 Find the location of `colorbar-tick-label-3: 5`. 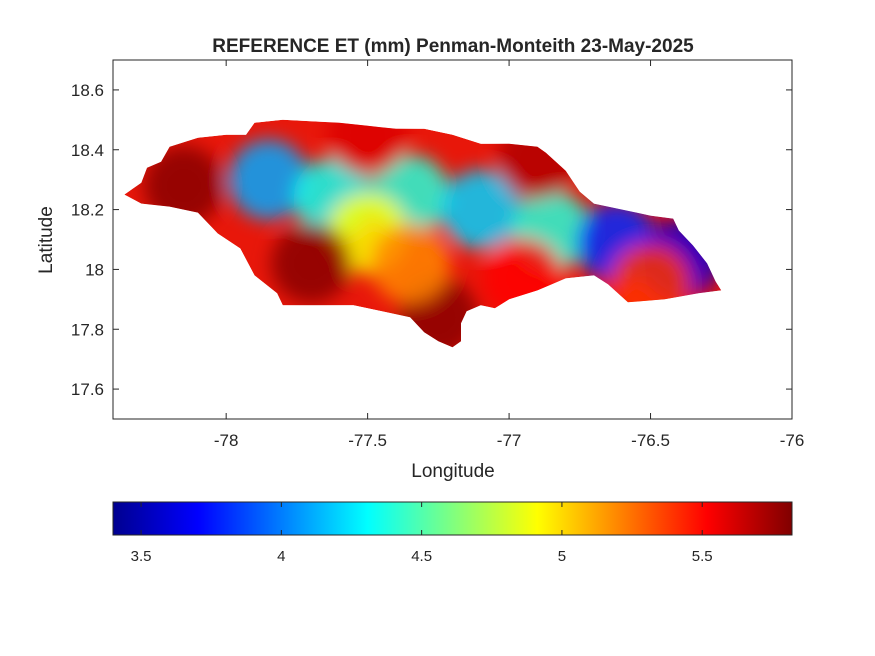

colorbar-tick-label-3: 5 is located at coordinates (562, 556).